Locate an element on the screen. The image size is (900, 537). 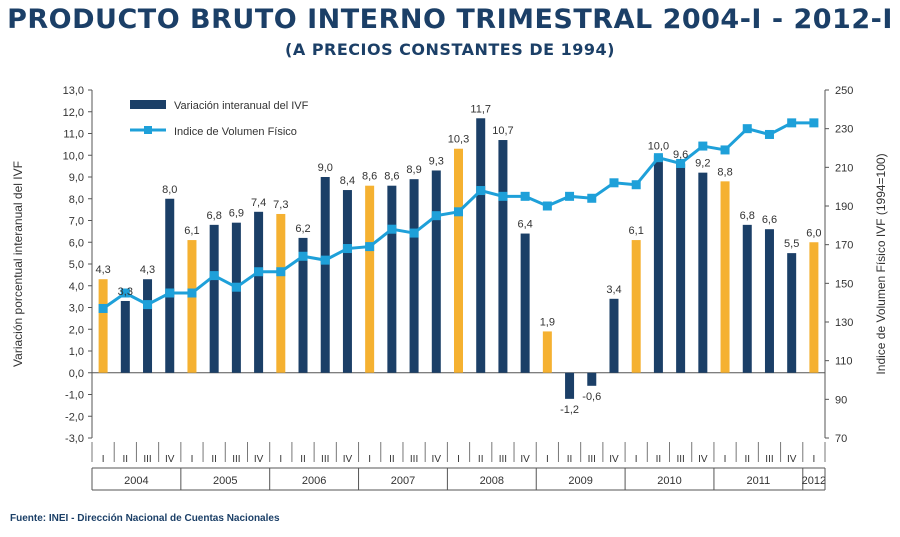
left-tick-label: 12,0 is located at coordinates (73, 113).